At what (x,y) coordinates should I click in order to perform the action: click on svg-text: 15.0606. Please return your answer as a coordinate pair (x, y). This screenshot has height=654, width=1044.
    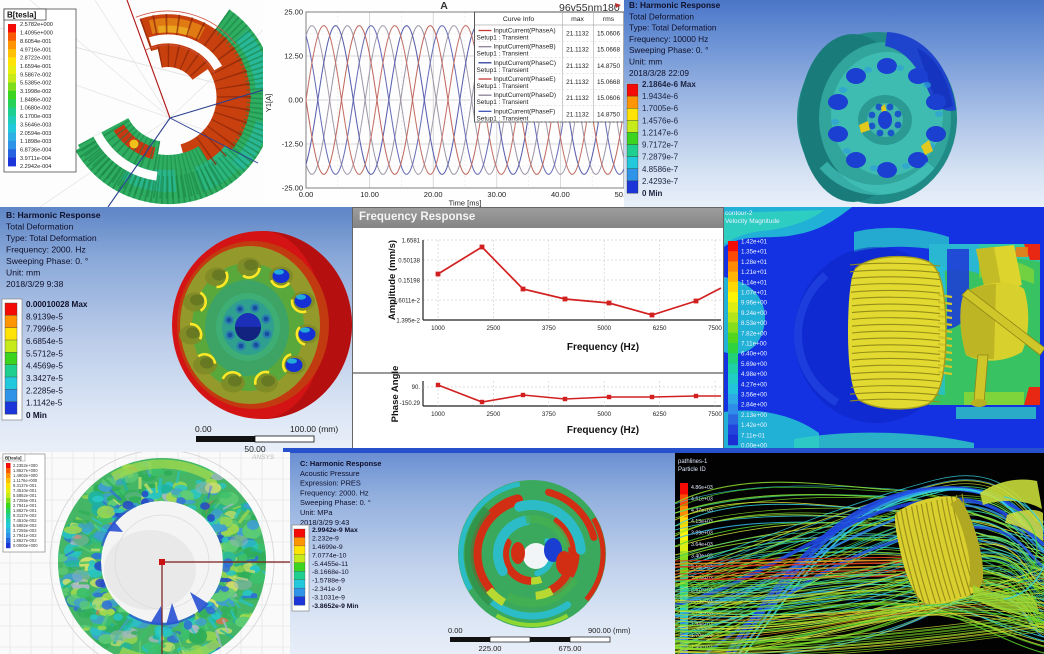
    Looking at the image, I should click on (609, 98).